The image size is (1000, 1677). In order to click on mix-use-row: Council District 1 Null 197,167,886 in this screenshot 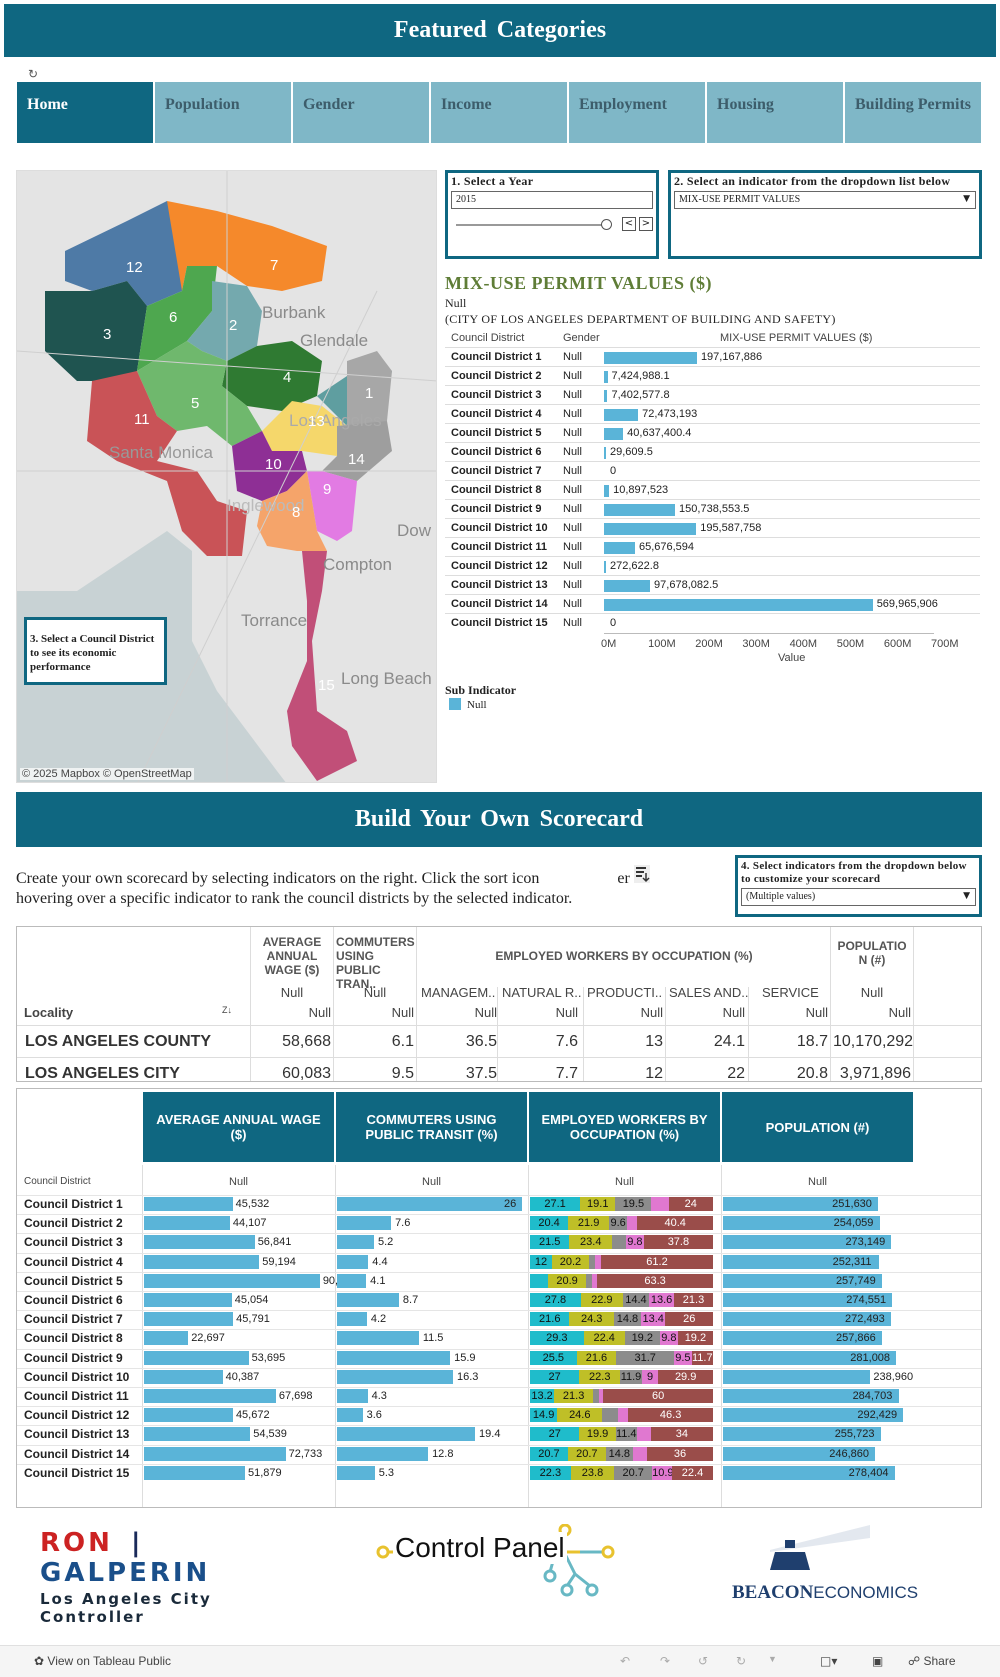, I will do `click(712, 356)`.